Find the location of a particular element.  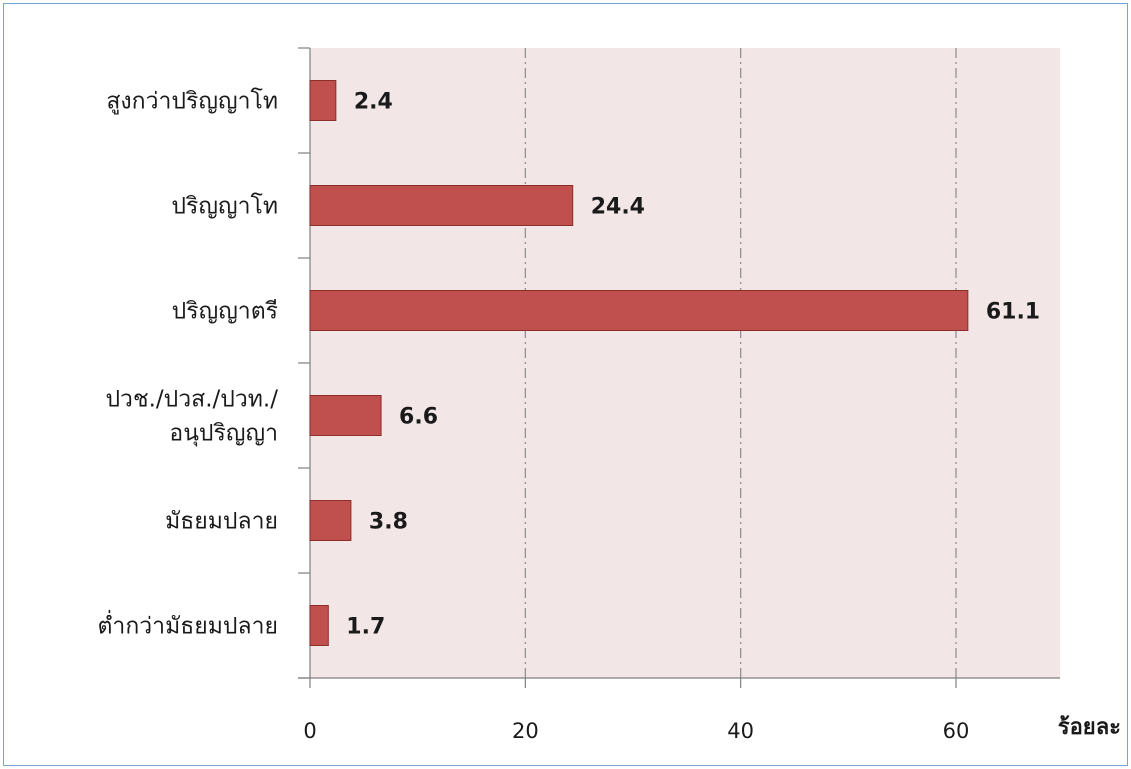

category-label-line: ปริญญาตรี is located at coordinates (225, 312).